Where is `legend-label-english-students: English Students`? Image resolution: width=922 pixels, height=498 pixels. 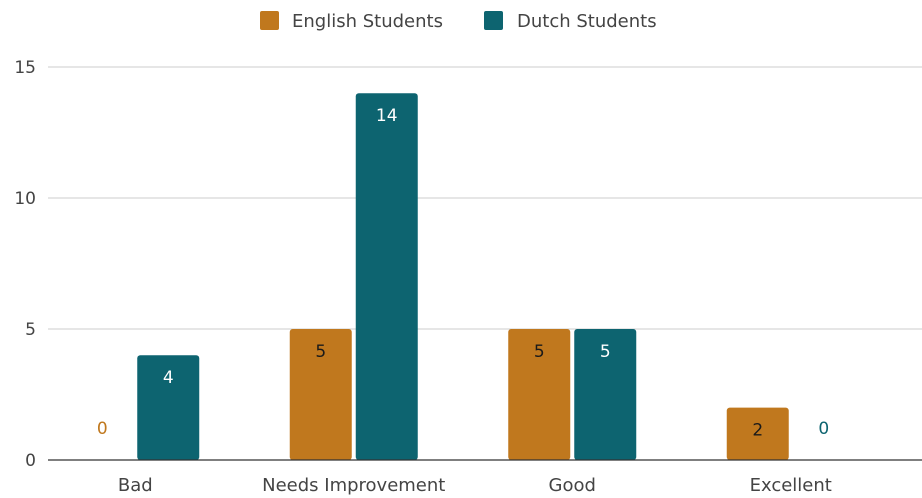 legend-label-english-students: English Students is located at coordinates (367, 21).